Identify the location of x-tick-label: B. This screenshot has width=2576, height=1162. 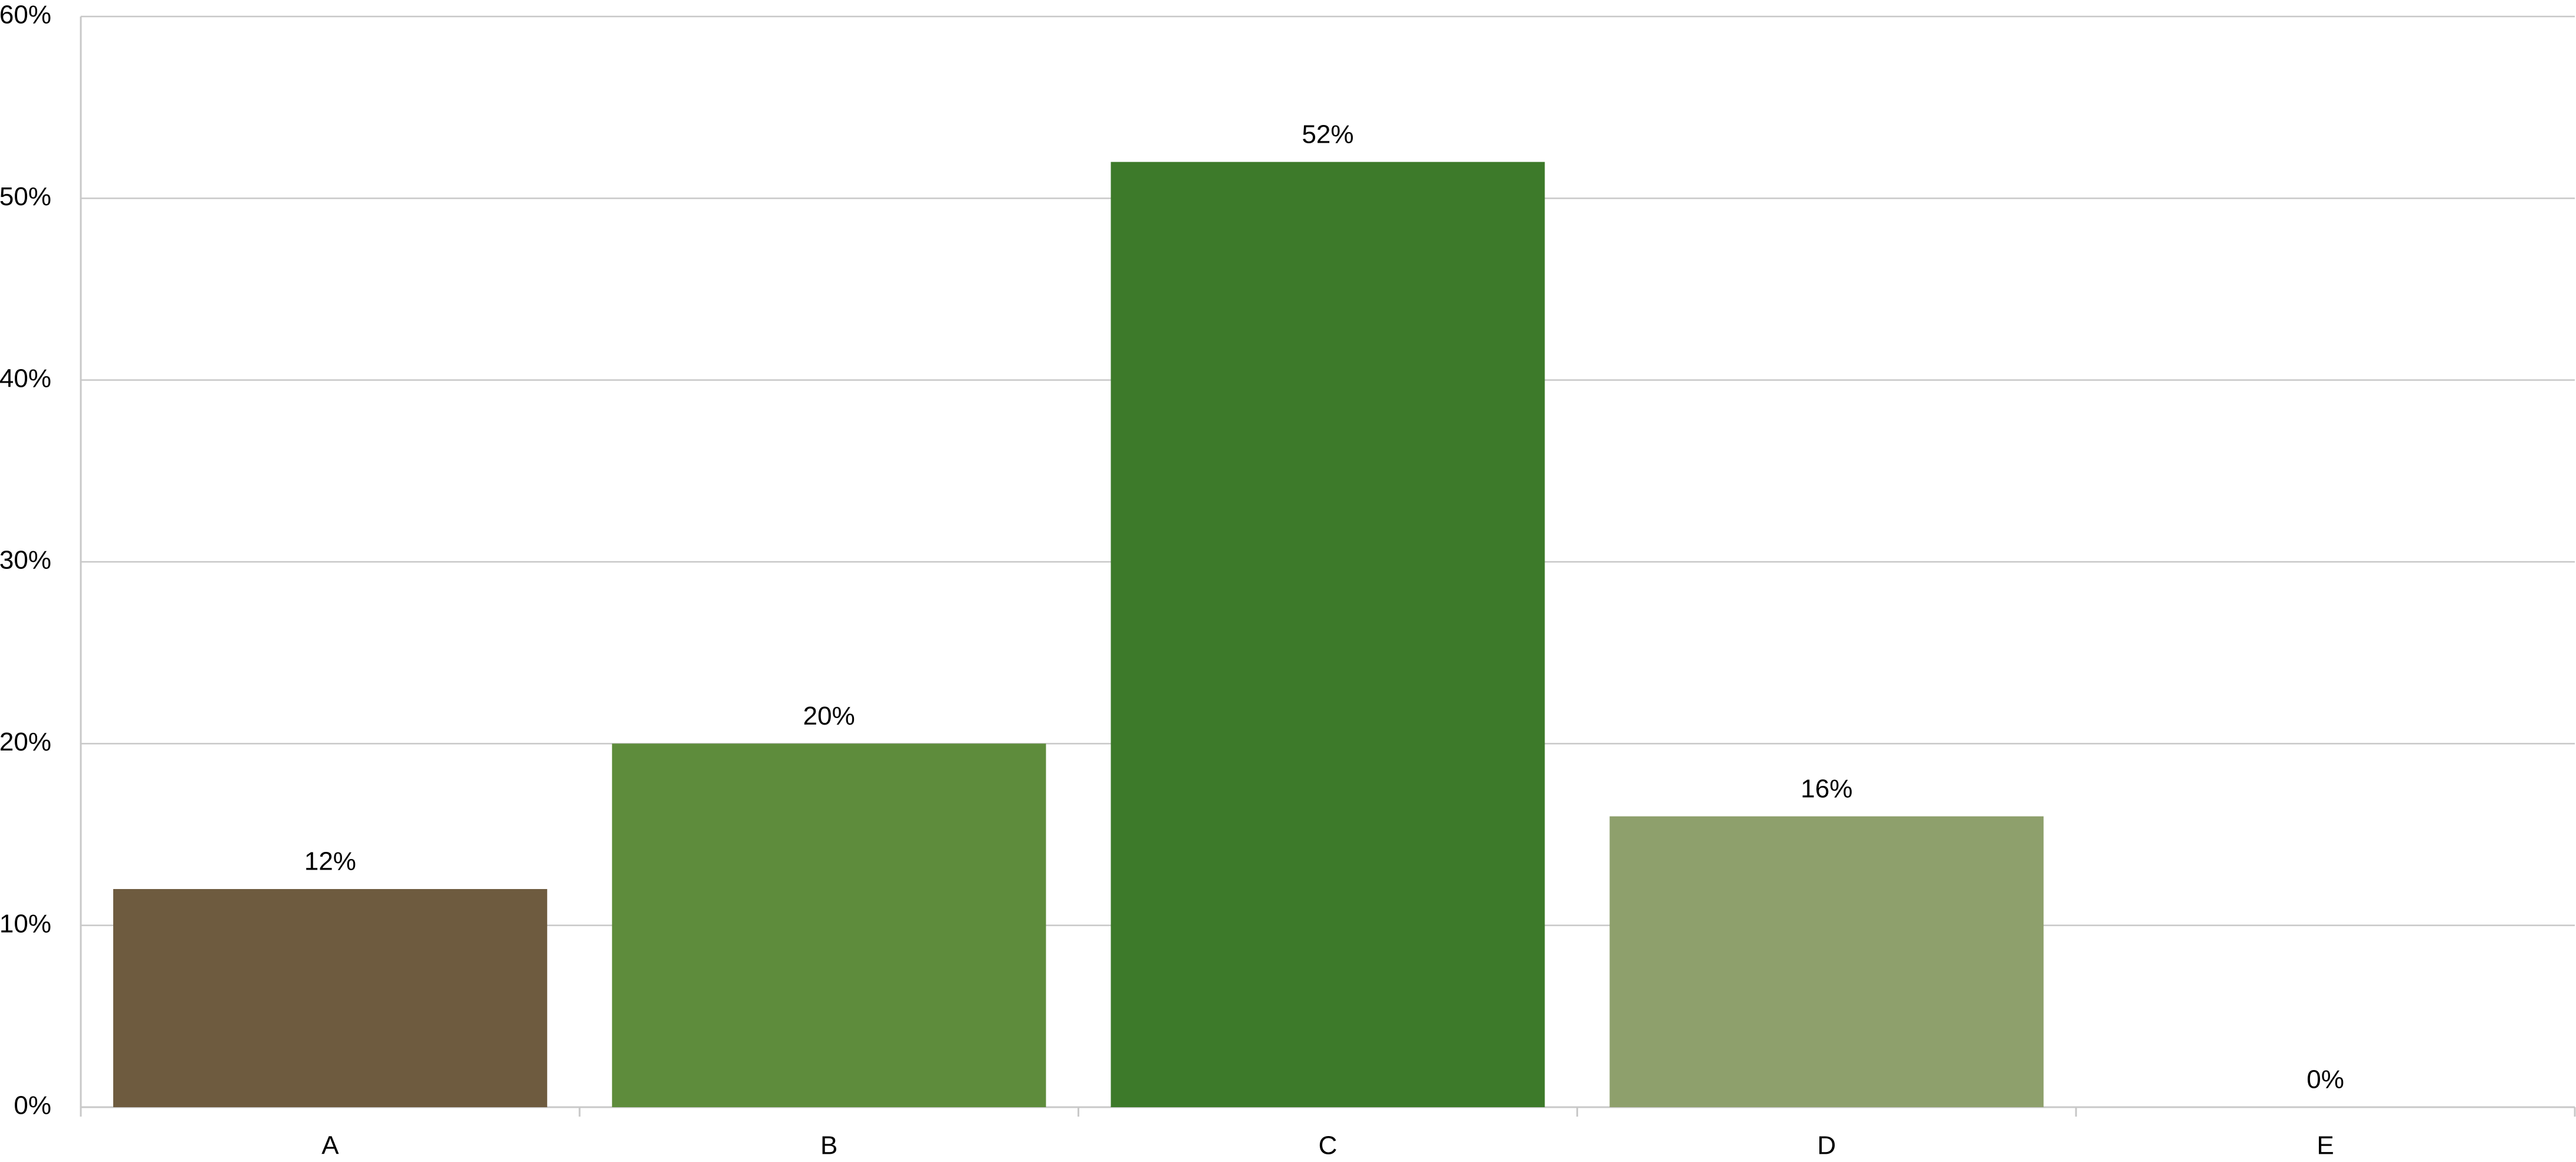
(828, 1145).